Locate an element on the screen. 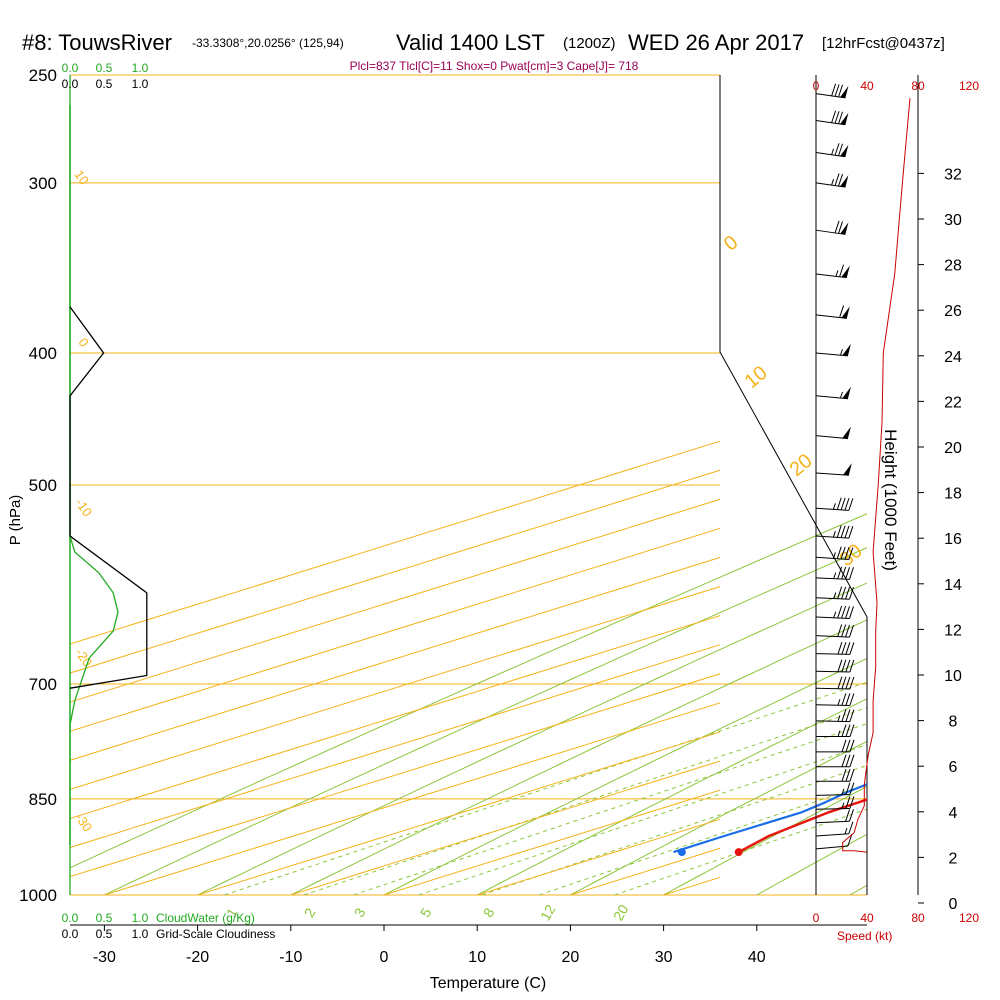  valid-time: Valid 1400 LST is located at coordinates (470, 42).